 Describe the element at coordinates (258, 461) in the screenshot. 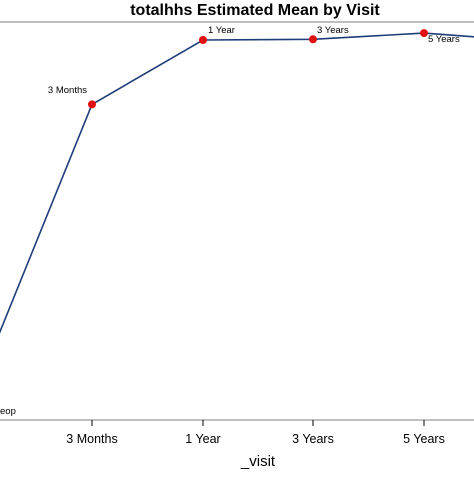

I see `x-axis-label: _visit` at that location.